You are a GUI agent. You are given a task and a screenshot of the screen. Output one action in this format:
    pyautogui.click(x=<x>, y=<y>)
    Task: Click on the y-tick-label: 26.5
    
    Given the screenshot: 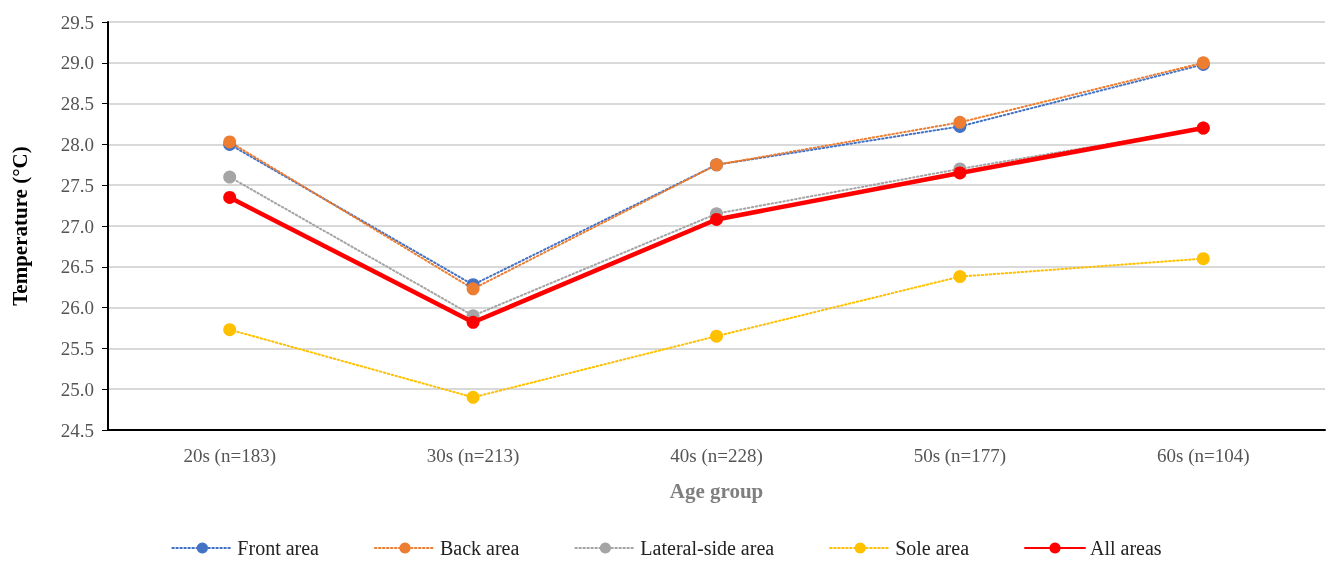 What is the action you would take?
    pyautogui.click(x=77, y=267)
    